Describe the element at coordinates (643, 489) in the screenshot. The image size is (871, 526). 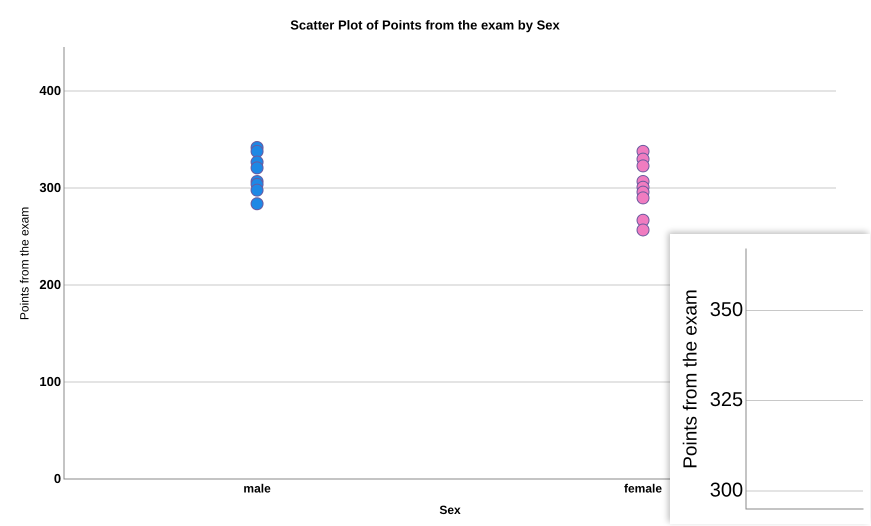
I see `x-tick-label: female` at that location.